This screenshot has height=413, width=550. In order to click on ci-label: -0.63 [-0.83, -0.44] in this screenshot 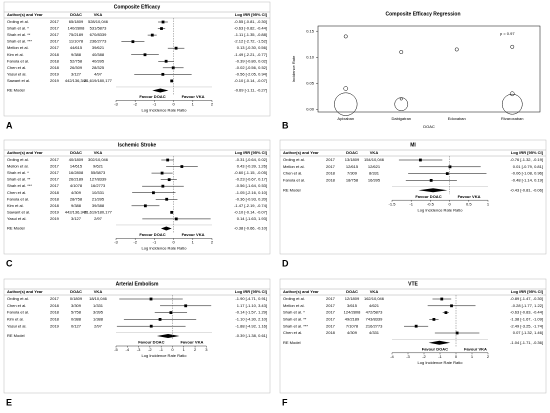, I will do `click(526, 312)`.